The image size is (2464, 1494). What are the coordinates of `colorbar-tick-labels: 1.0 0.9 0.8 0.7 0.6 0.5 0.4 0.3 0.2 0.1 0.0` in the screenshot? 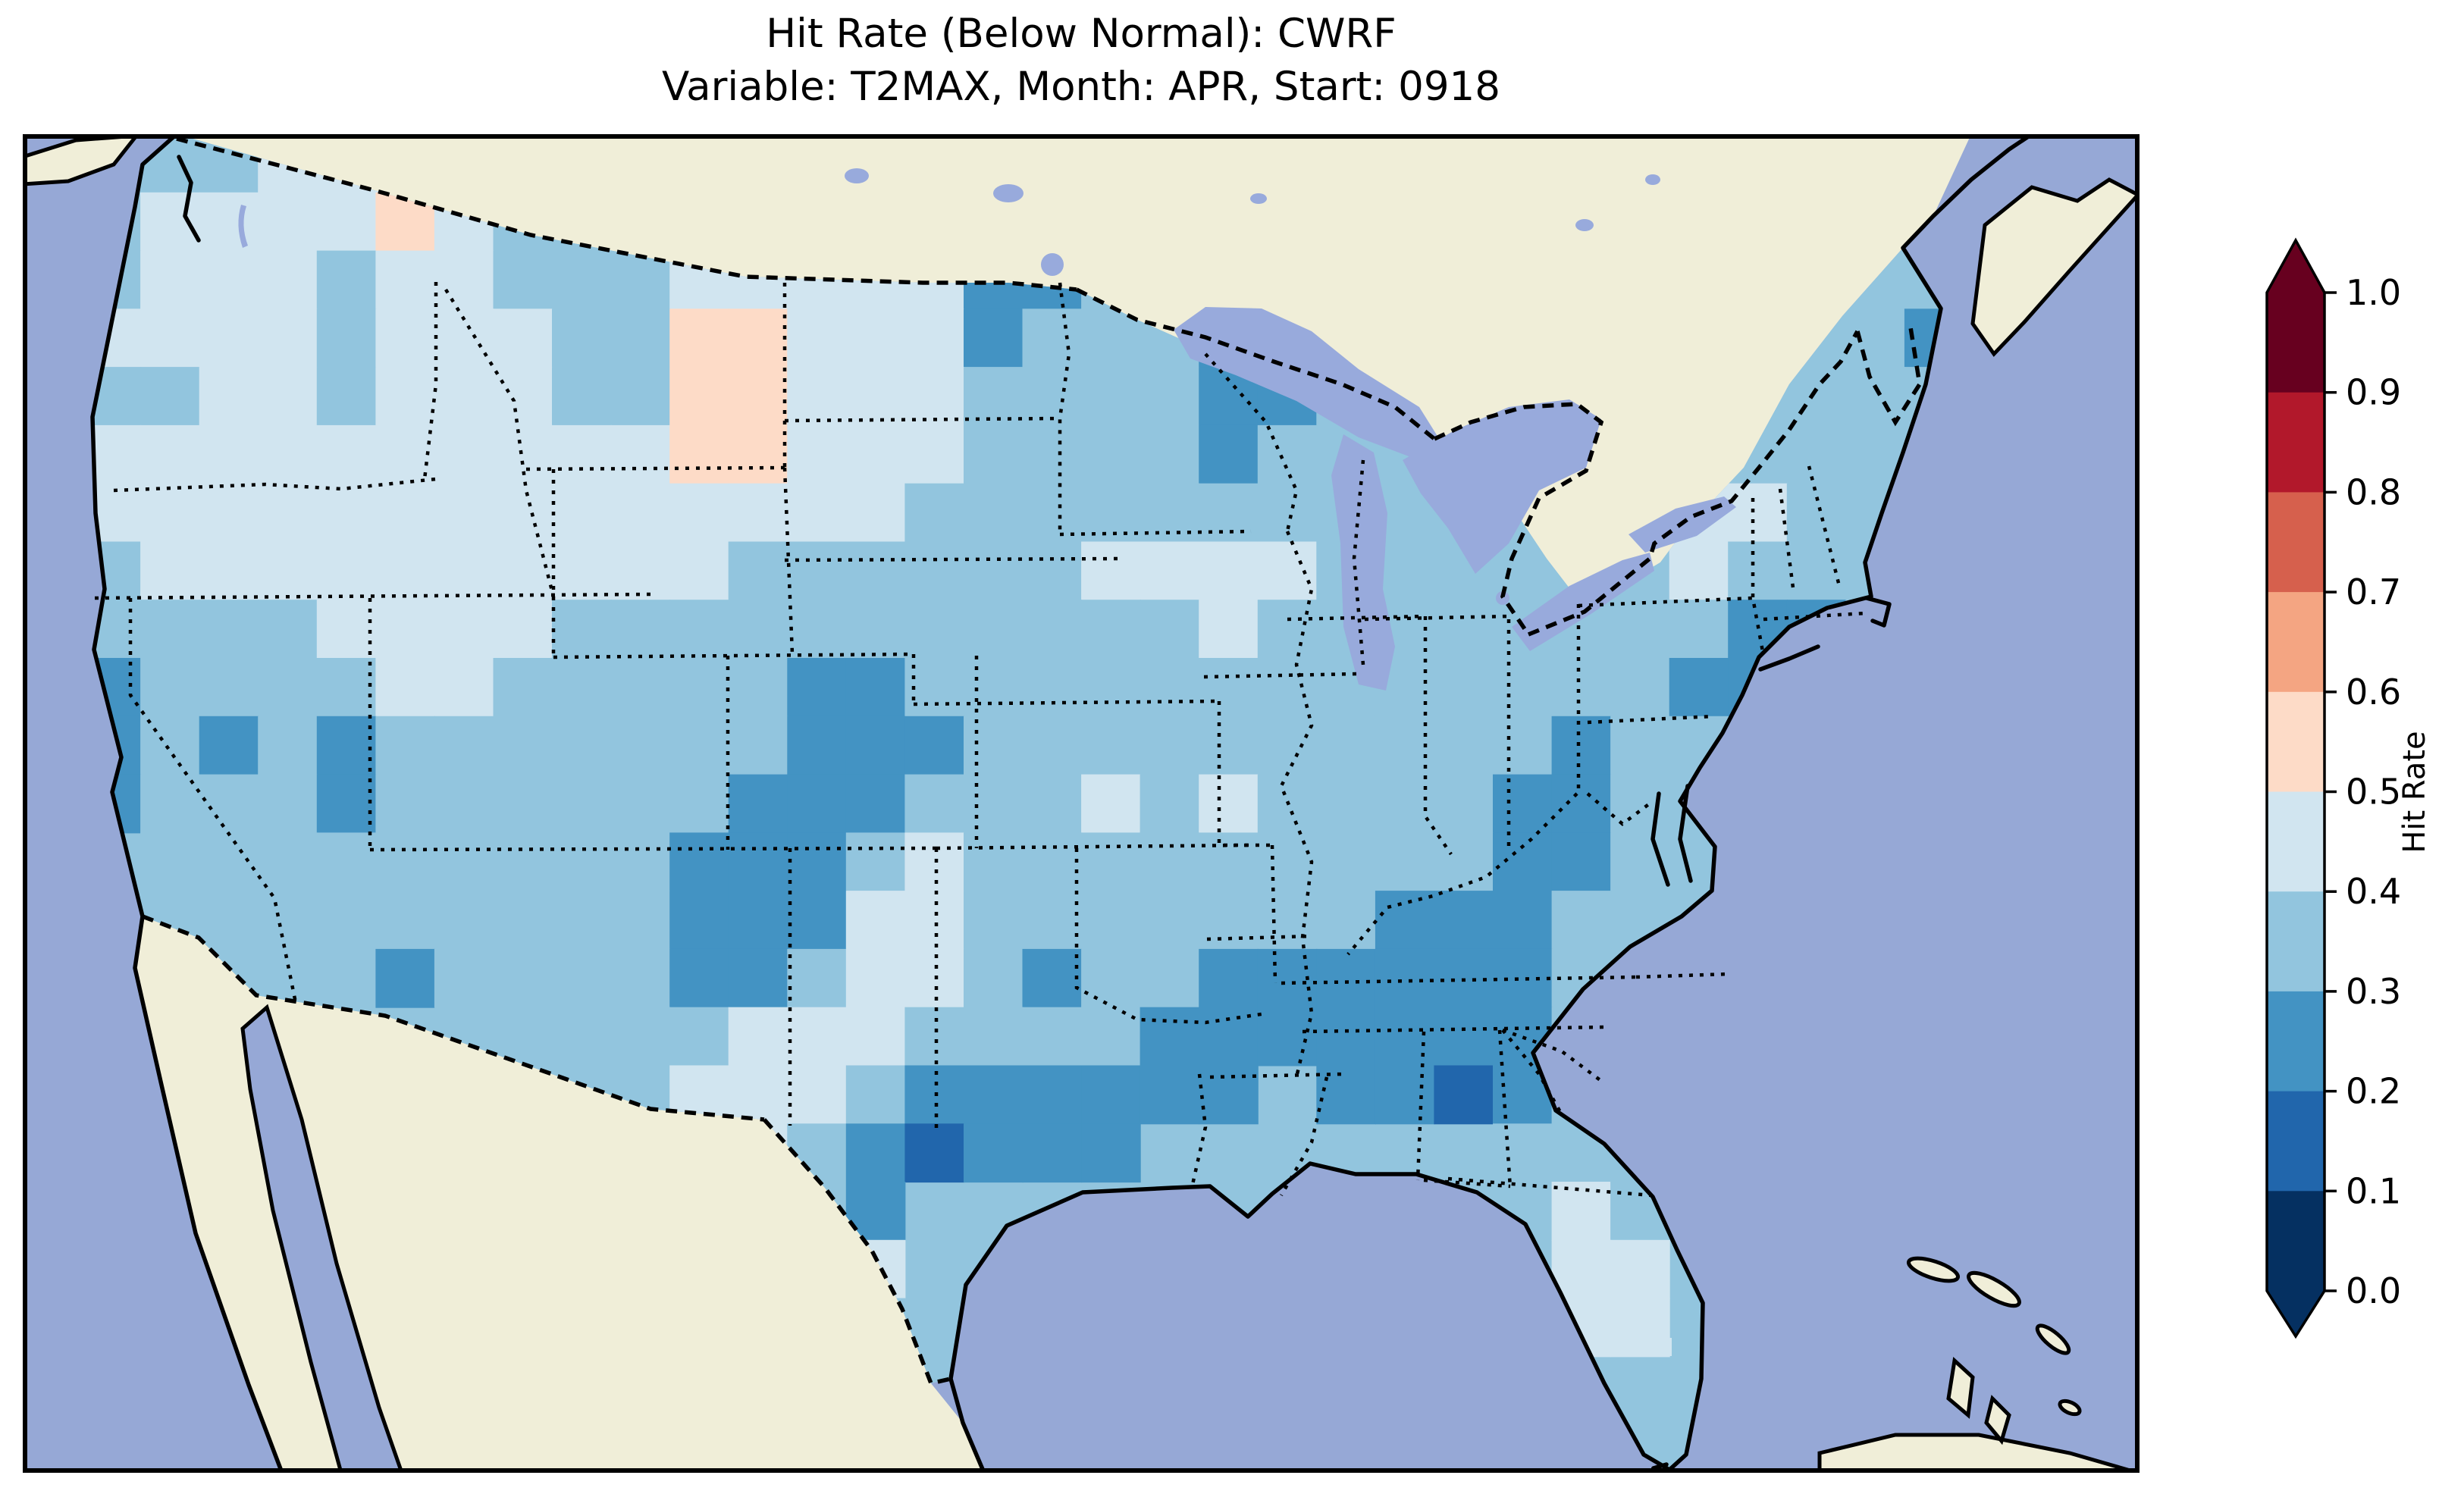 It's located at (2374, 791).